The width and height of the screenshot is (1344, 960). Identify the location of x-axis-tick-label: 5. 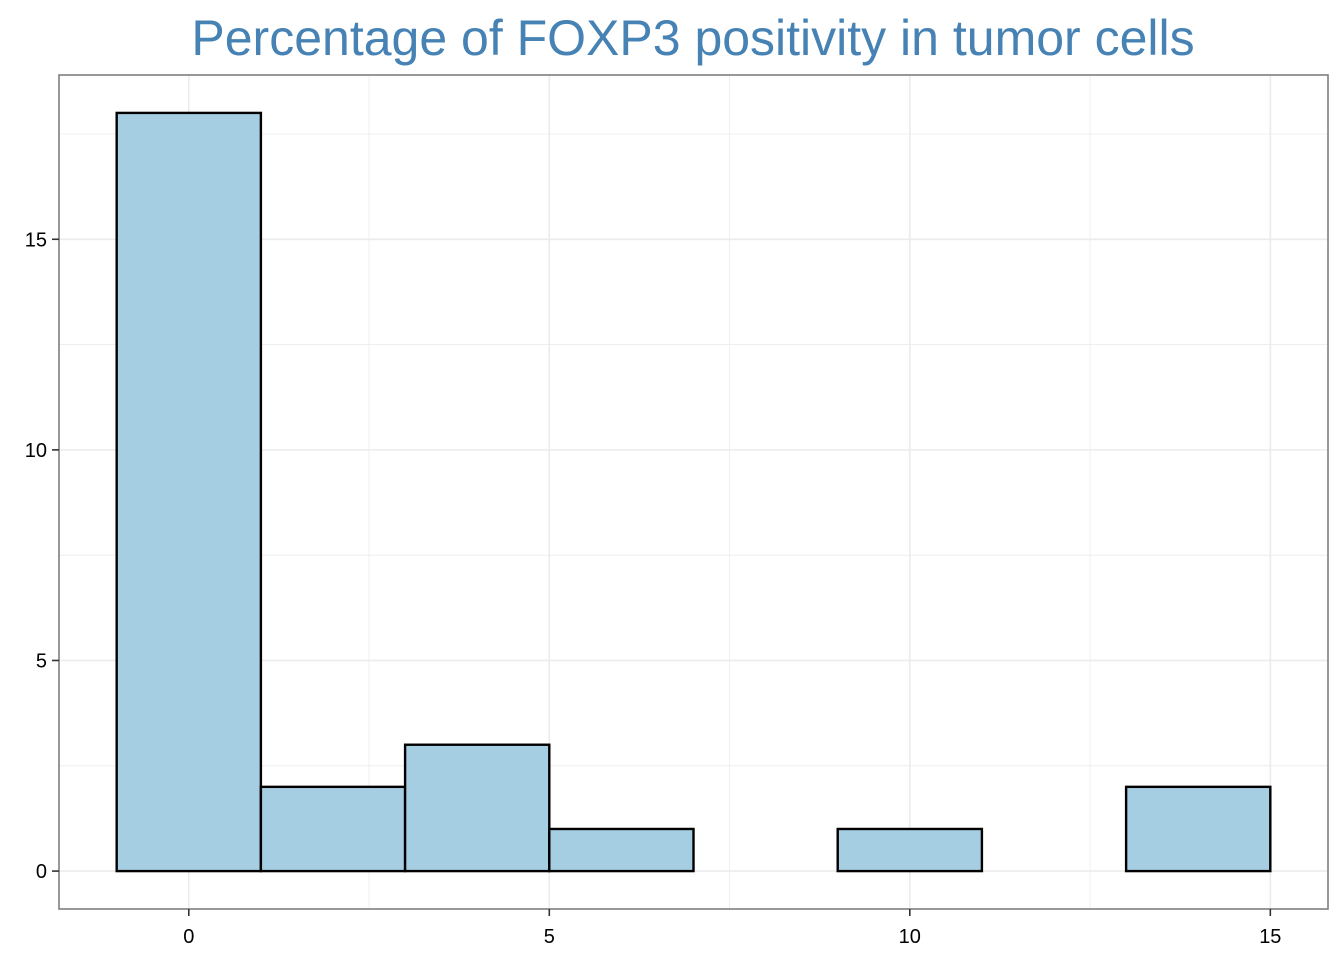
(549, 937).